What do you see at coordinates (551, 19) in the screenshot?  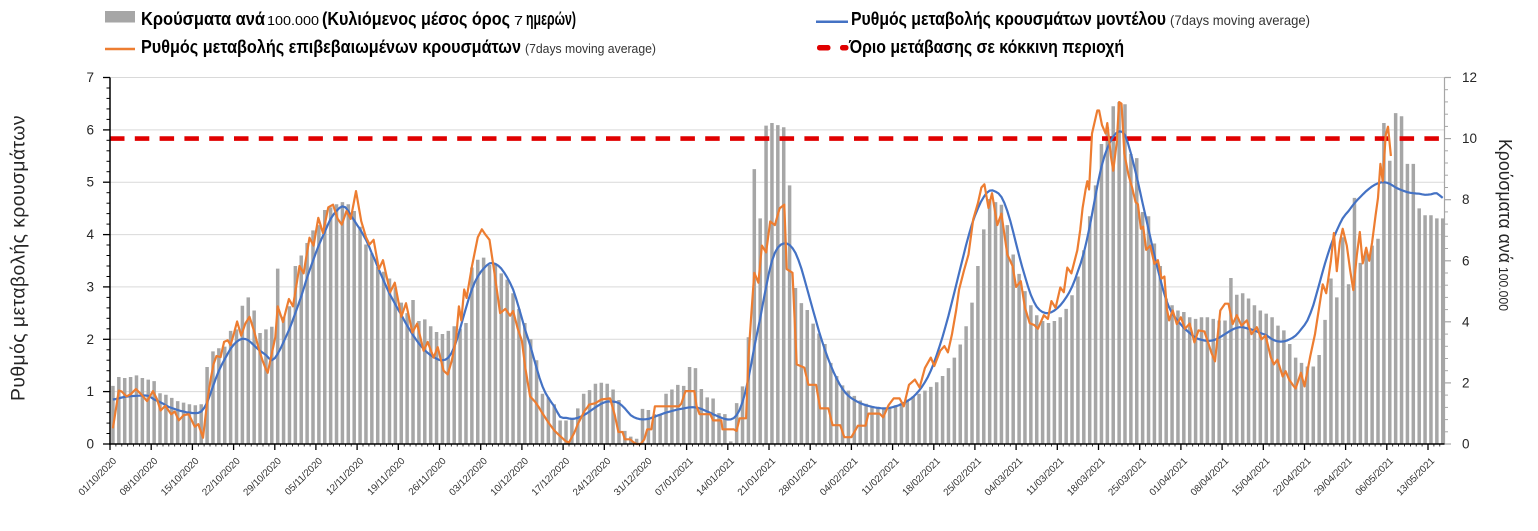 I see `svg-text: ημερών)` at bounding box center [551, 19].